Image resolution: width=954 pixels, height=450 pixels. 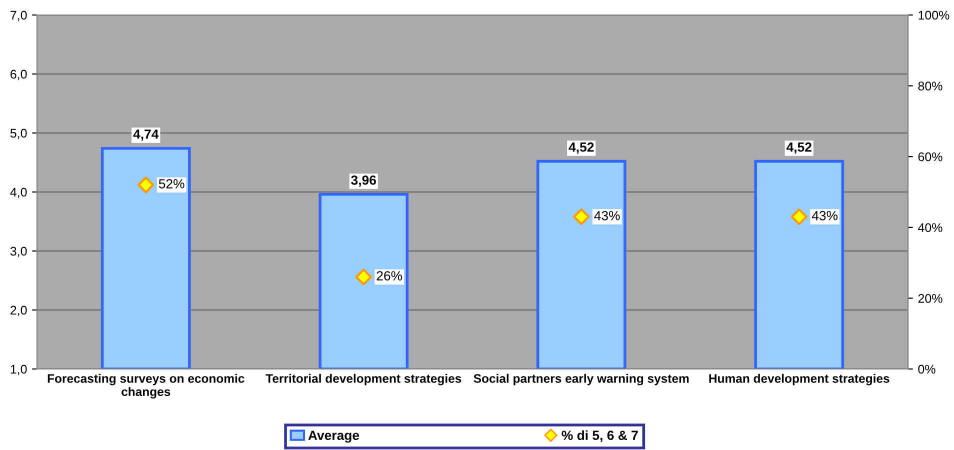 What do you see at coordinates (930, 227) in the screenshot?
I see `y2-tick-label: 40%` at bounding box center [930, 227].